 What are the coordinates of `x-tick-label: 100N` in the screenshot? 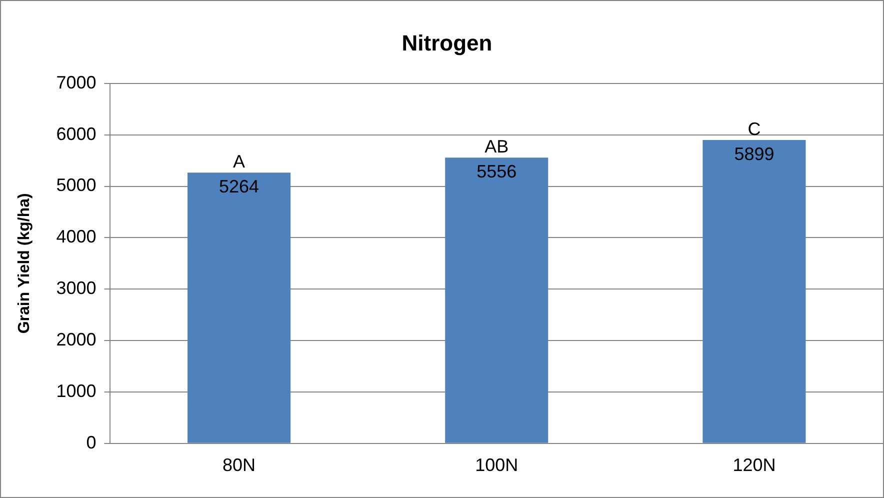 It's located at (496, 465).